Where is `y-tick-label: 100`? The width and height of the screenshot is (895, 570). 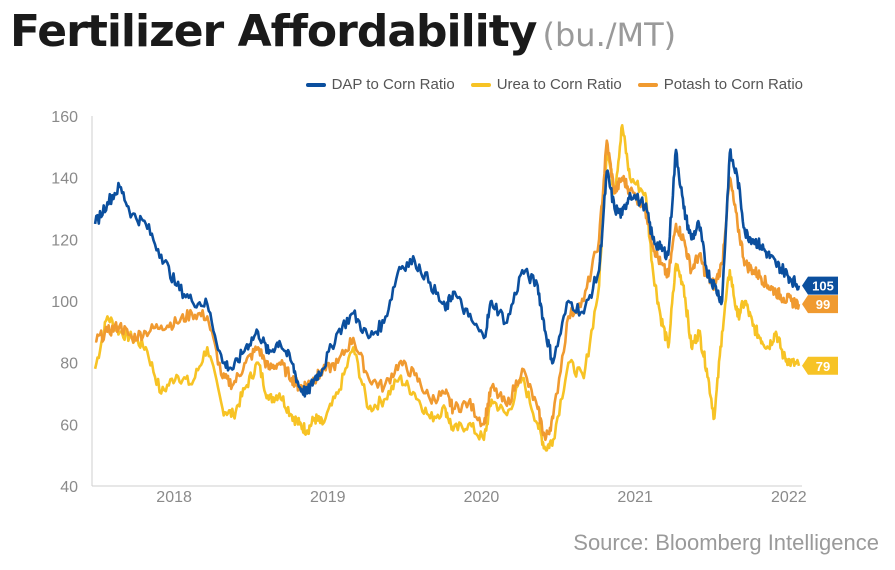
y-tick-label: 100 is located at coordinates (64, 302).